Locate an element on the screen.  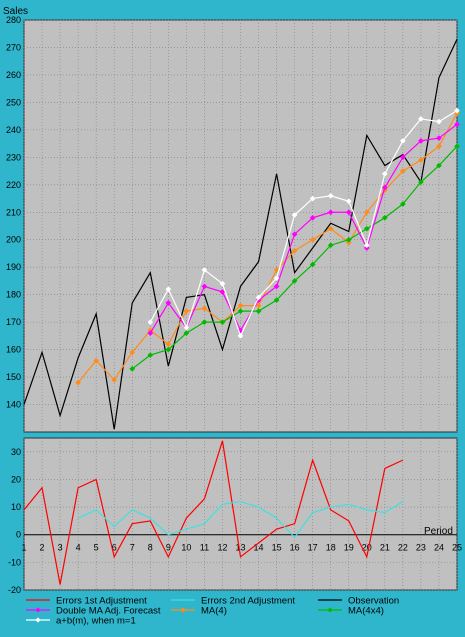
y-tick-label: 160 is located at coordinates (13, 350).